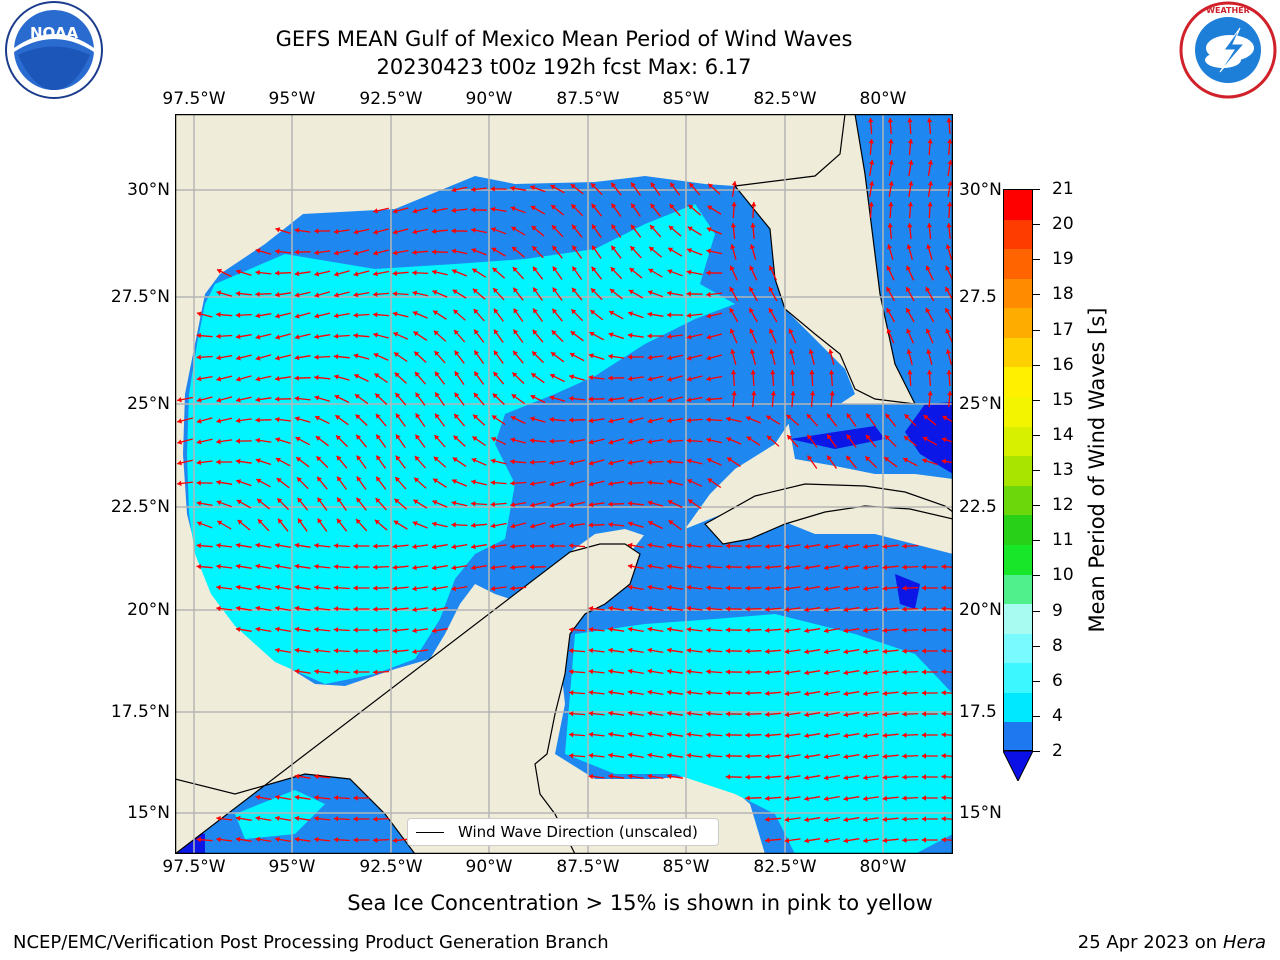 This screenshot has width=1280, height=960. I want to click on footer-host: Hera, so click(1244, 942).